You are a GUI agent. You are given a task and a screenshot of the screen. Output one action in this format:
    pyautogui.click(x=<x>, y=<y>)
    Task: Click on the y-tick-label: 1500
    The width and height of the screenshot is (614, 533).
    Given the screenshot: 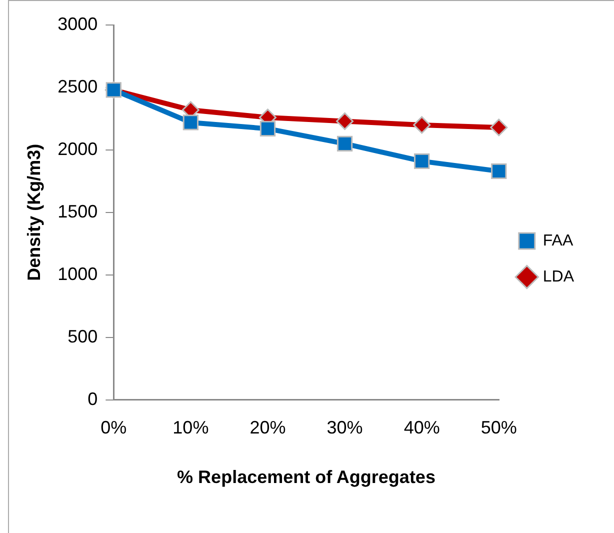 What is the action you would take?
    pyautogui.click(x=78, y=211)
    